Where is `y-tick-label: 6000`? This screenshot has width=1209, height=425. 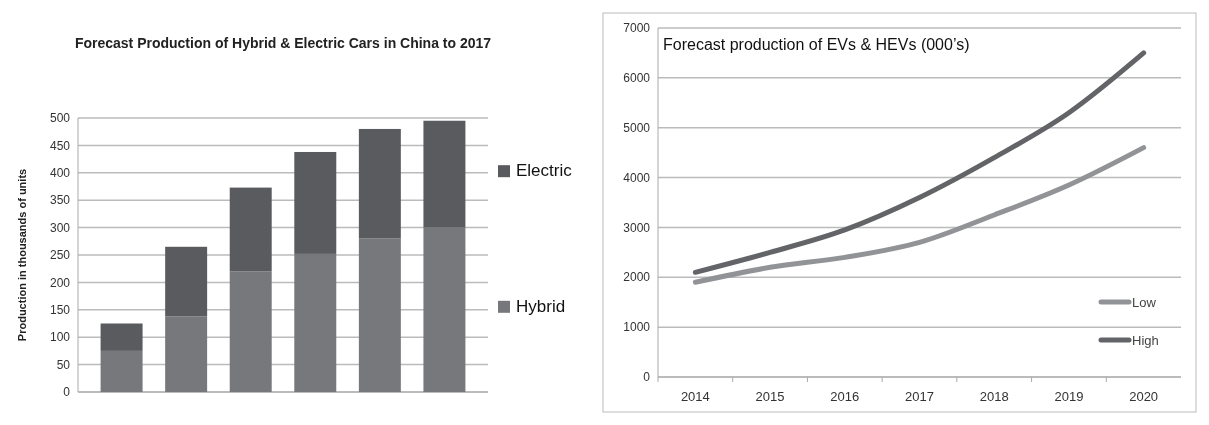 y-tick-label: 6000 is located at coordinates (637, 78).